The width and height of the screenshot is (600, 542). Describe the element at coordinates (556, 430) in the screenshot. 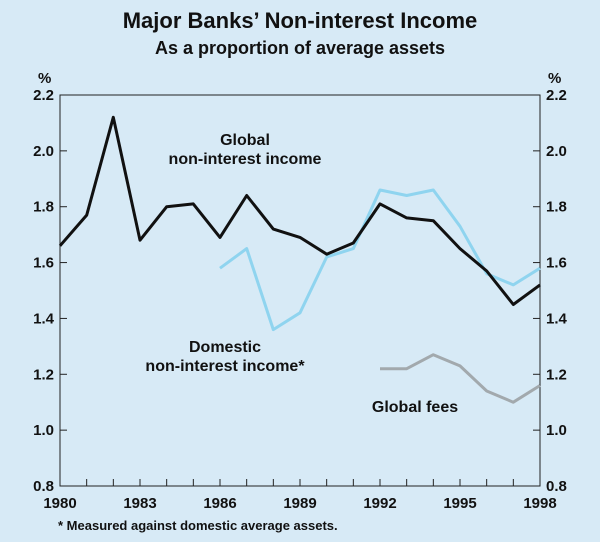

I see `y-tick-label-right: 1.0` at that location.